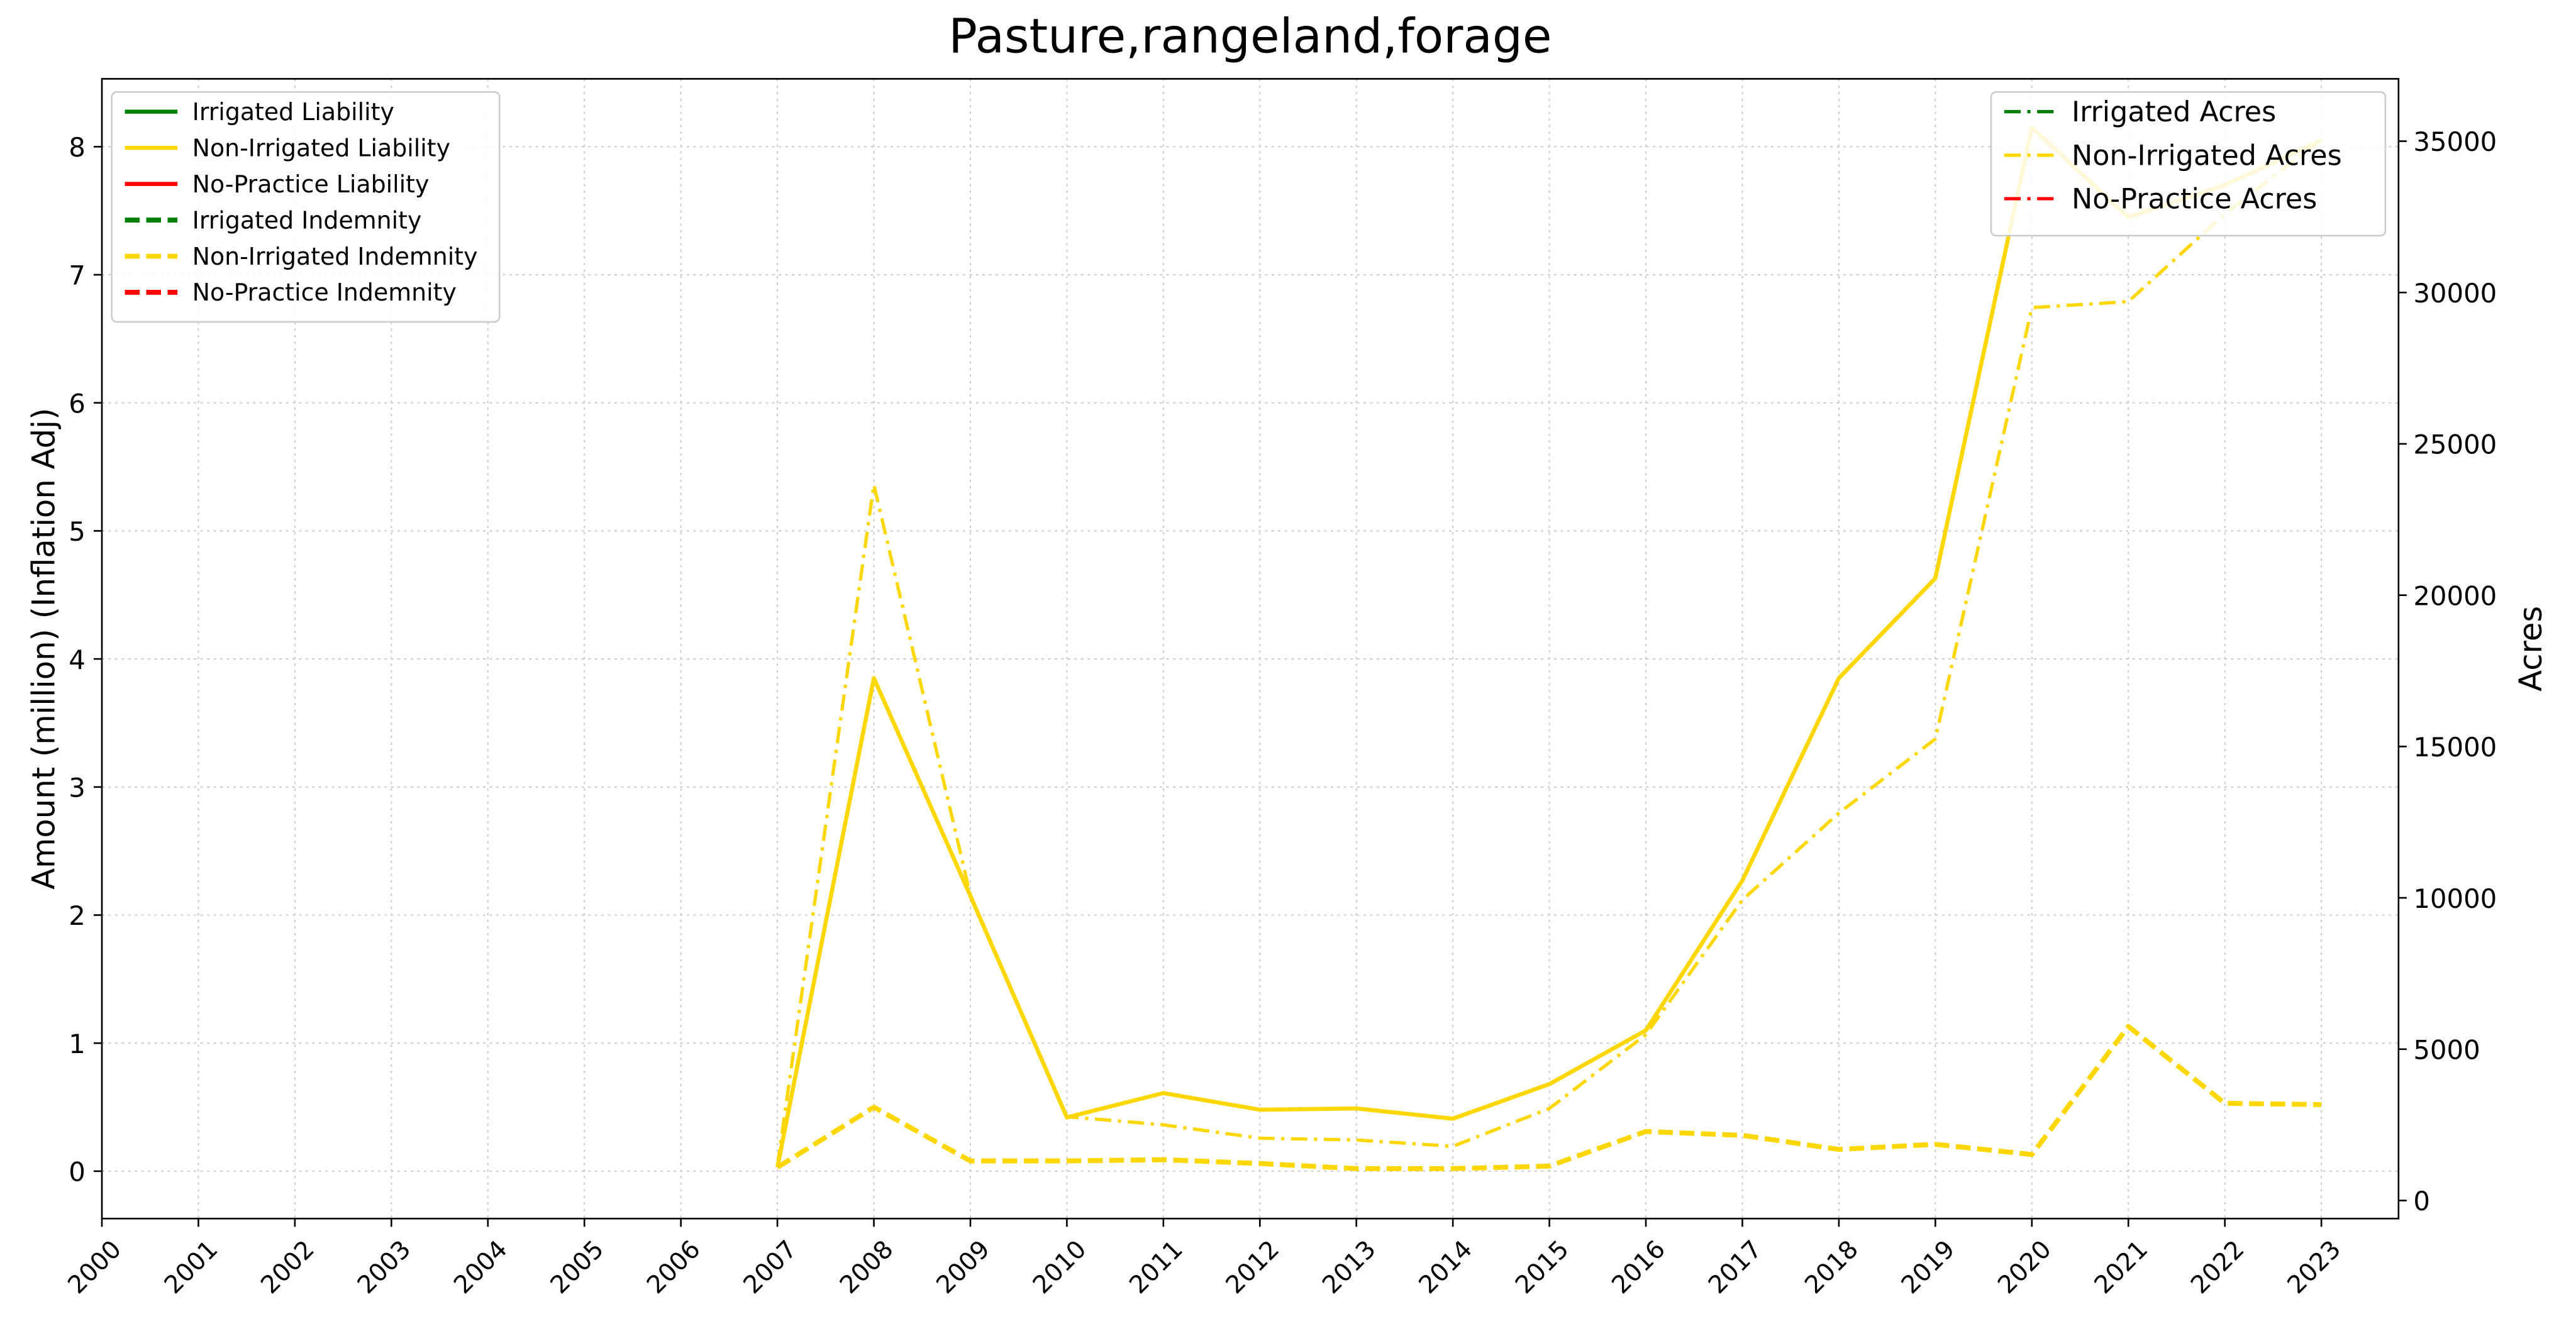 This screenshot has height=1336, width=2576. I want to click on x-tick-label: 2002, so click(288, 1267).